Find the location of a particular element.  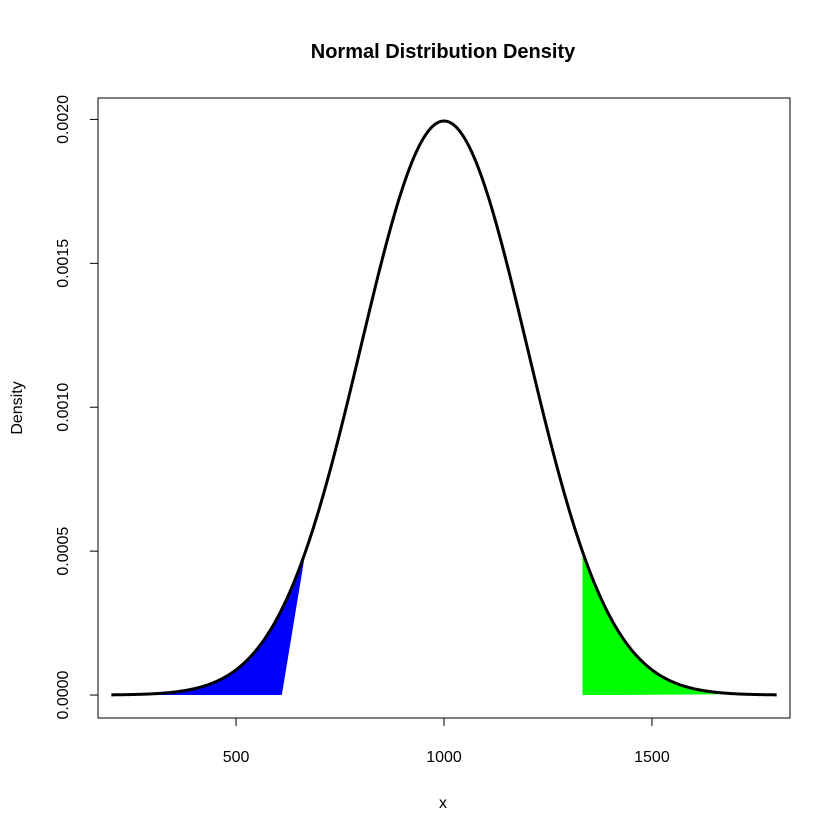

y-axis-label: Density is located at coordinates (17, 407).